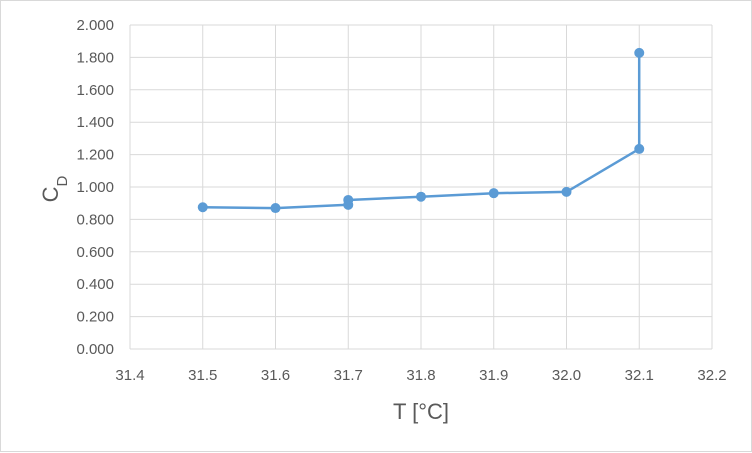 The height and width of the screenshot is (453, 752). Describe the element at coordinates (421, 411) in the screenshot. I see `x-axis-title: T [°C]` at that location.